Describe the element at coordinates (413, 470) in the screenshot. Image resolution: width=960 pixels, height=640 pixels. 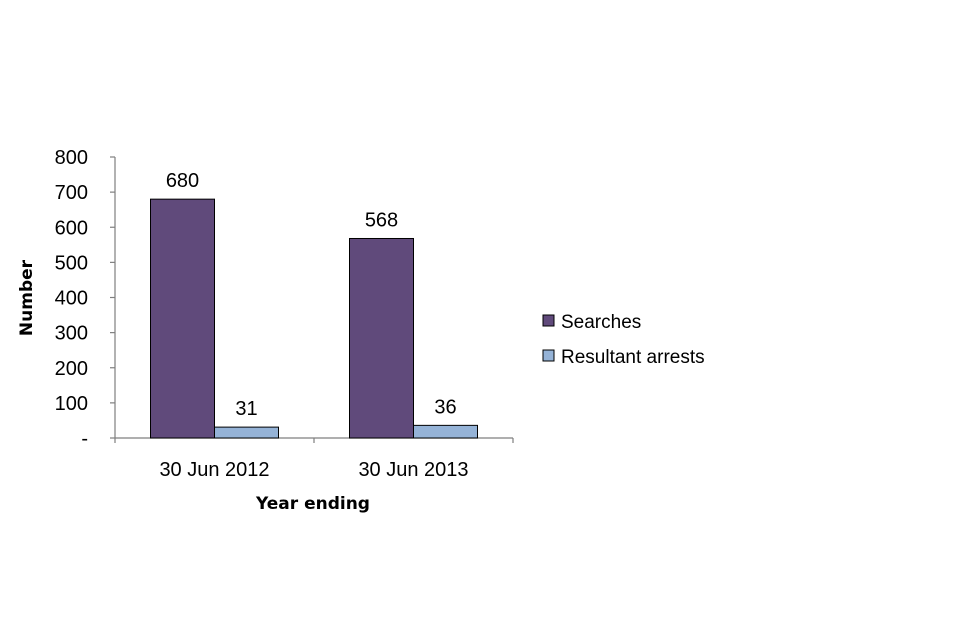
I see `x-category-label: 30 Jun 2013` at that location.